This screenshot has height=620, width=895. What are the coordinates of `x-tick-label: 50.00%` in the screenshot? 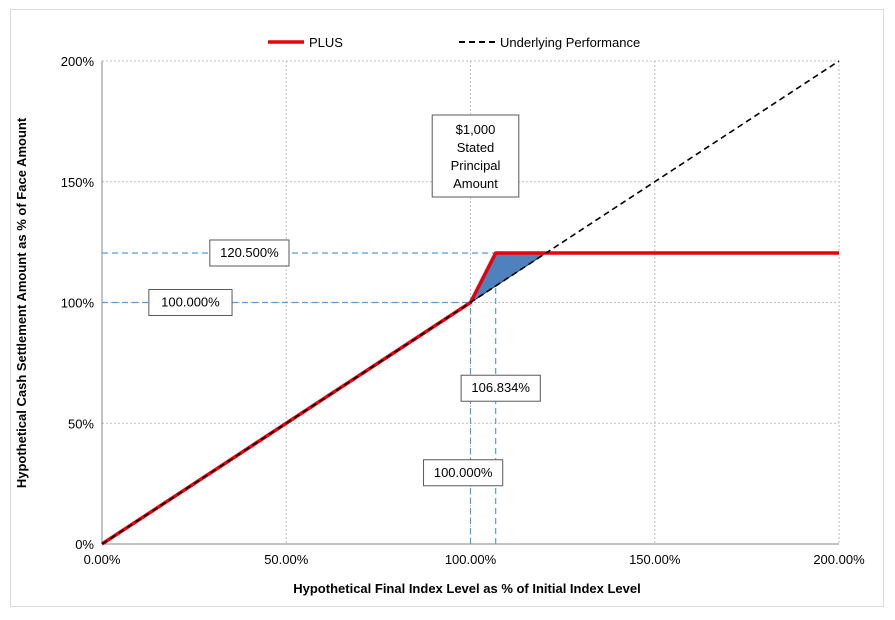 It's located at (286, 559).